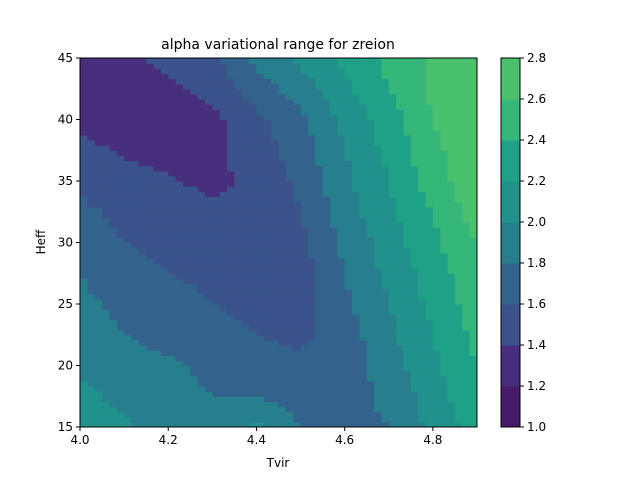 This screenshot has height=480, width=640. What do you see at coordinates (510, 242) in the screenshot?
I see `colorbar-frame` at bounding box center [510, 242].